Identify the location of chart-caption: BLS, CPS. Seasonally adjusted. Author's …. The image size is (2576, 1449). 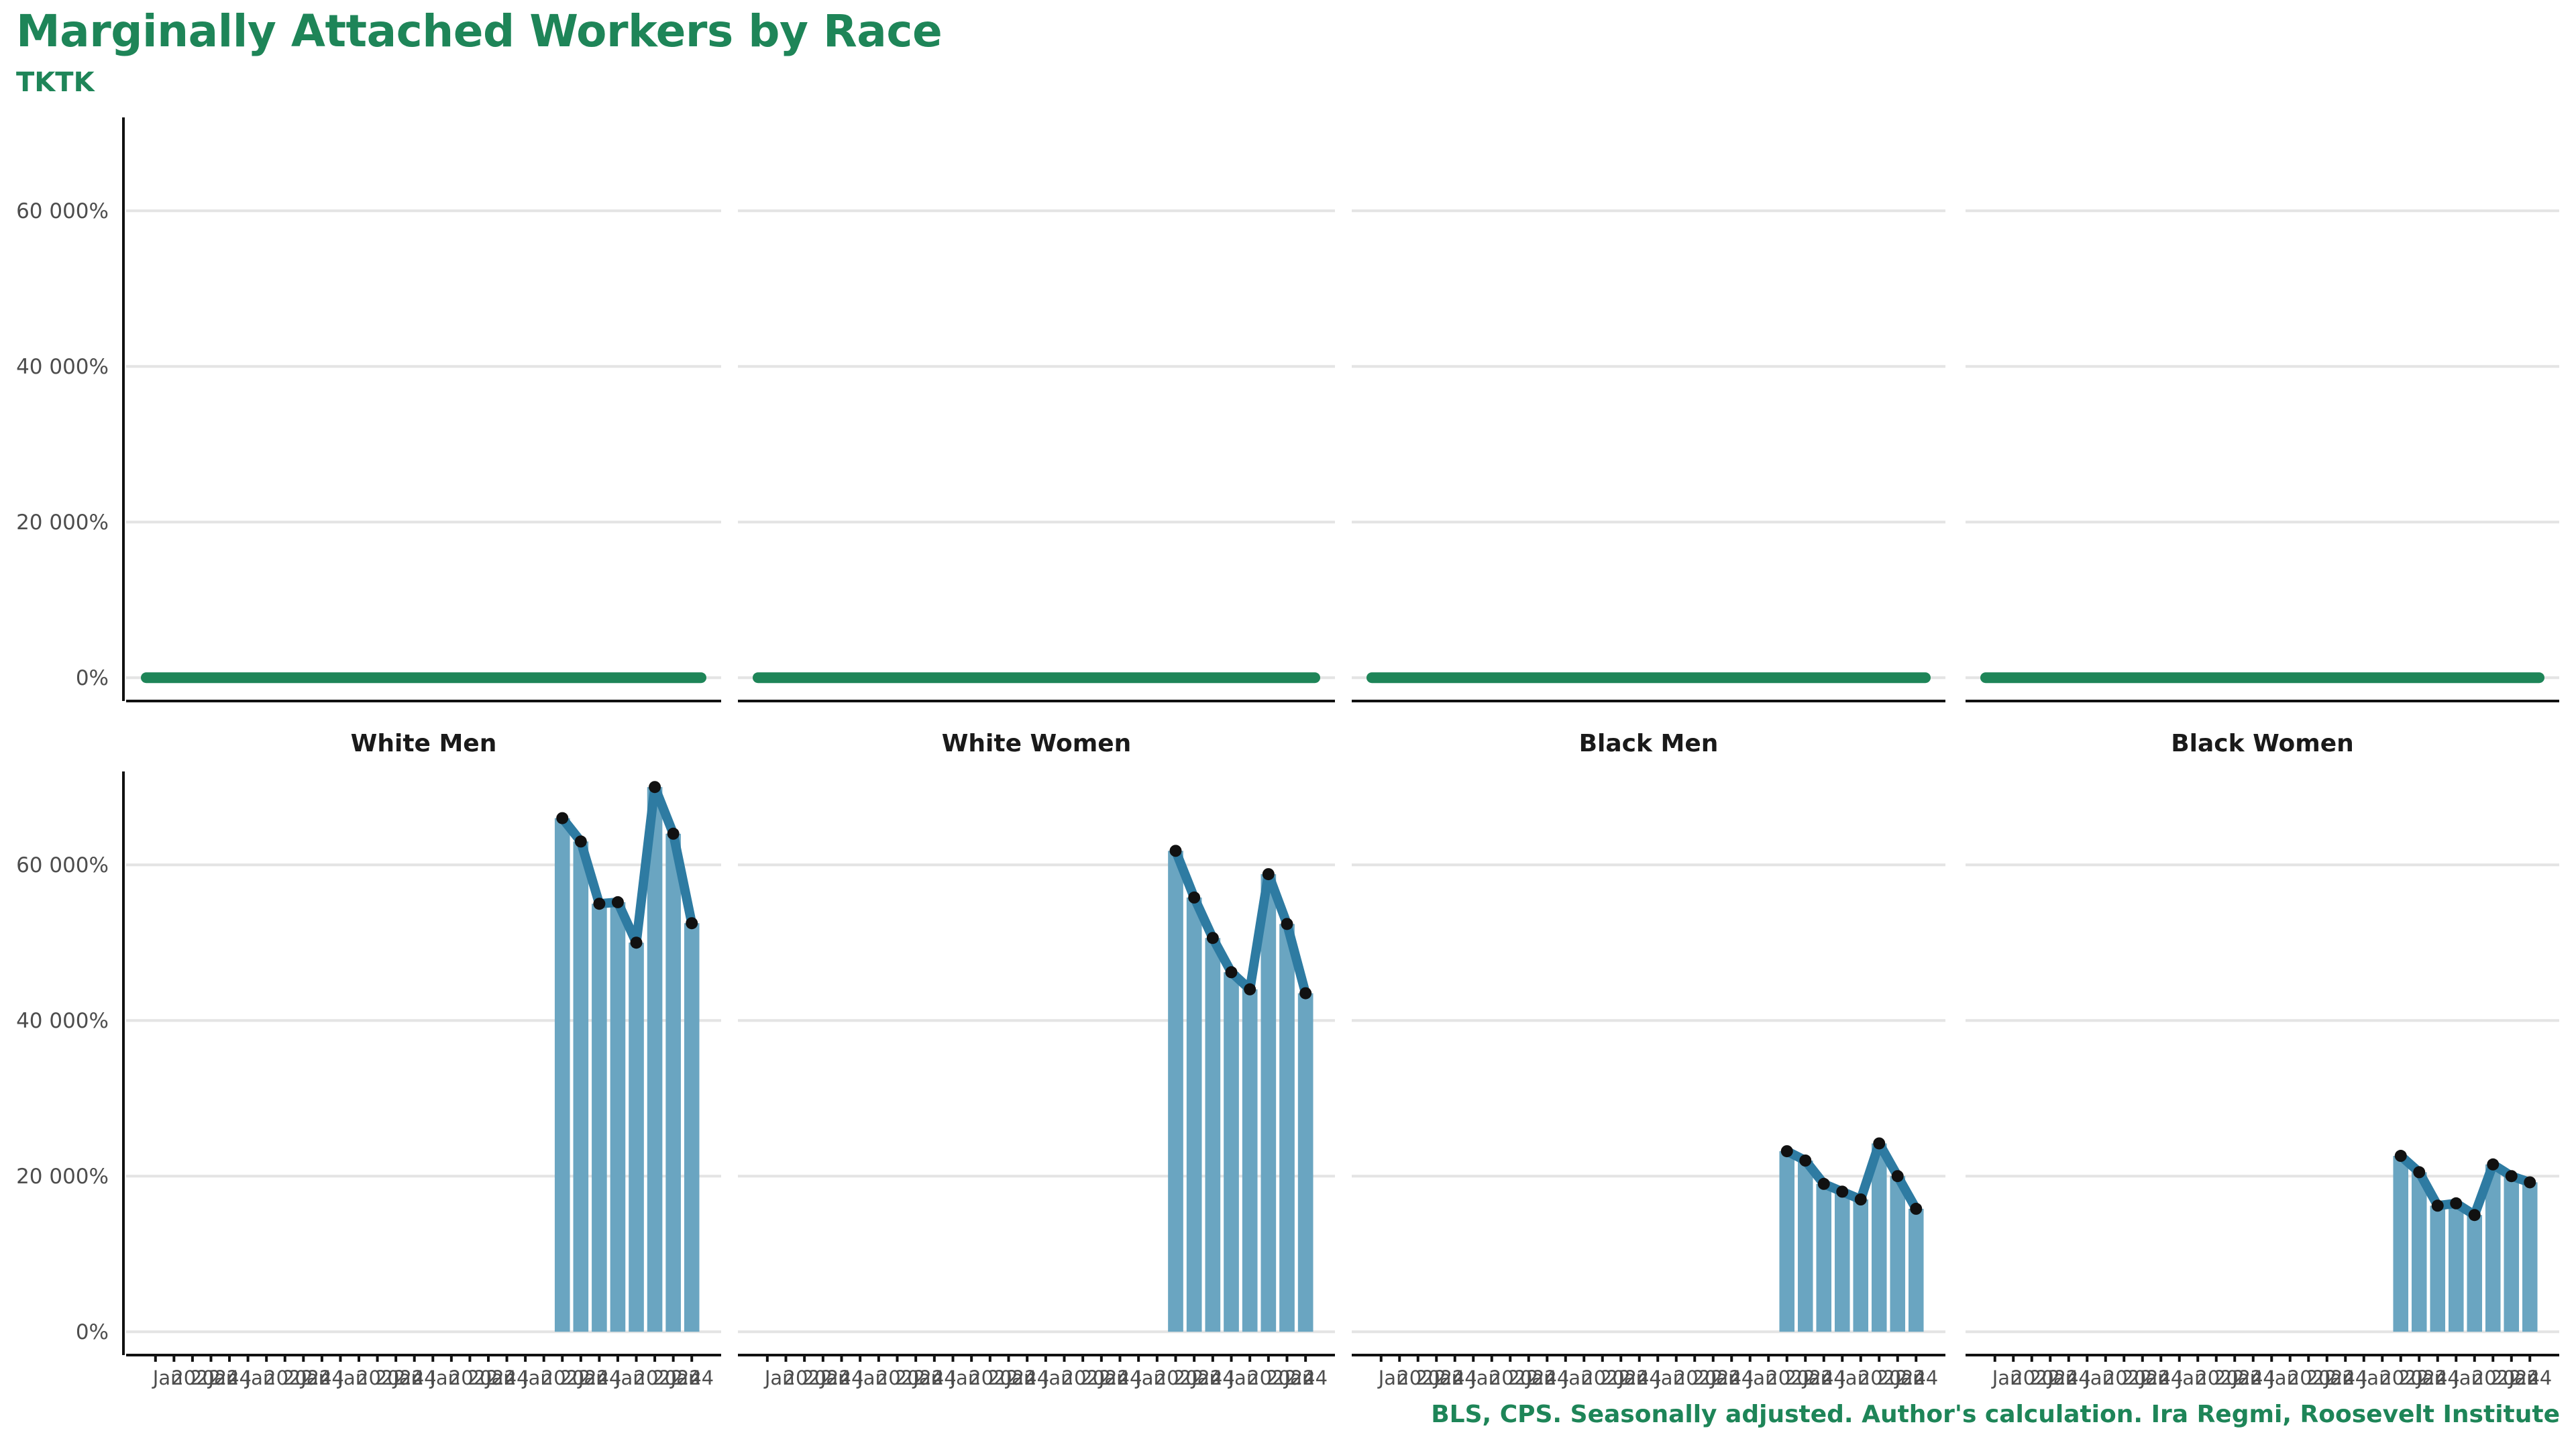
(1995, 1414).